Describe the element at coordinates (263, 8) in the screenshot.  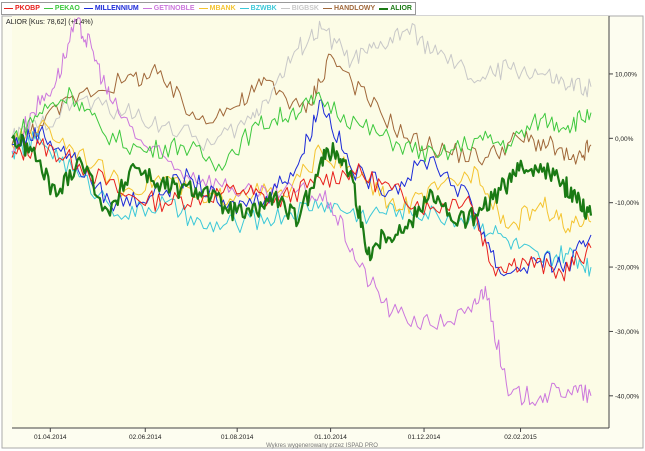
I see `legend-label: BZWBK` at that location.